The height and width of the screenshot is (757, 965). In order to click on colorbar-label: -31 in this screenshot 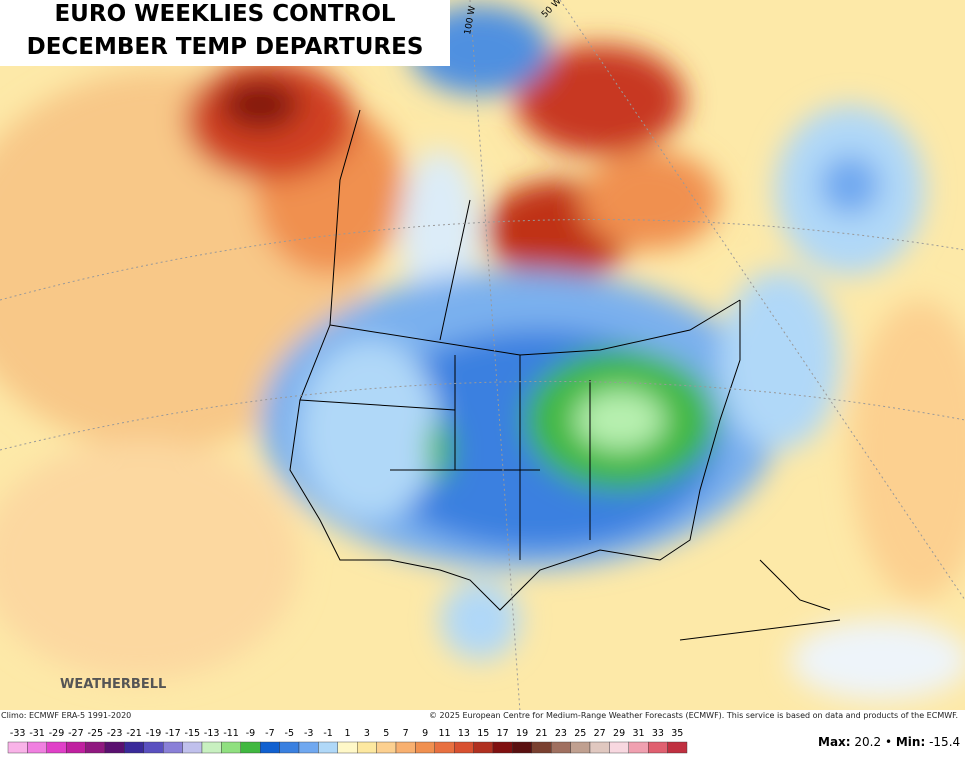, I will do `click(37, 733)`.